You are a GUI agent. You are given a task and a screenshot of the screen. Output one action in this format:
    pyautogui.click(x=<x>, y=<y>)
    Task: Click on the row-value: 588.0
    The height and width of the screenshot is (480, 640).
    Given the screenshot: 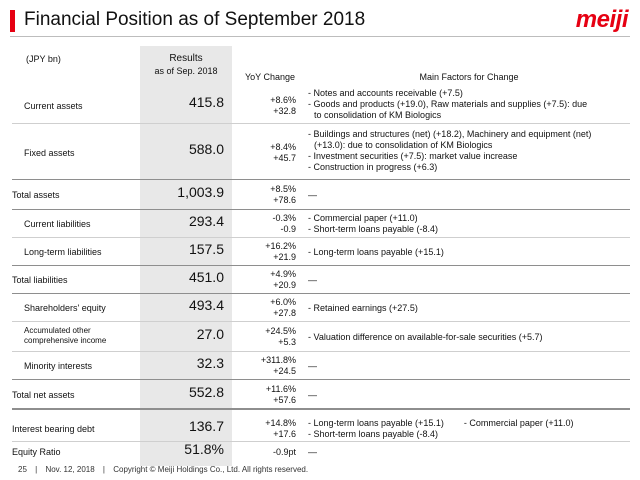 What is the action you would take?
    pyautogui.click(x=206, y=149)
    